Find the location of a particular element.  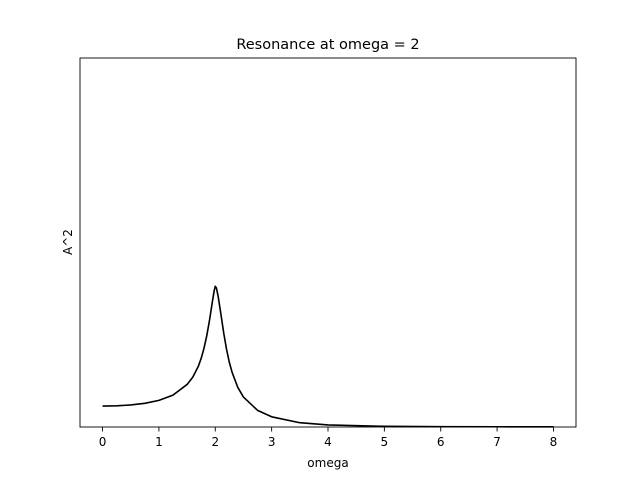

x-tick-label: 2 is located at coordinates (215, 442).